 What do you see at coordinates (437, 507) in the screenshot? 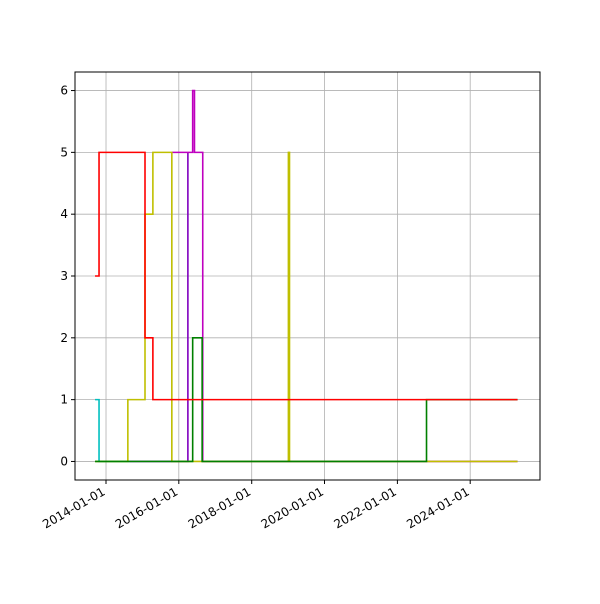
I see `x-tick-label: 2024-01-01` at bounding box center [437, 507].